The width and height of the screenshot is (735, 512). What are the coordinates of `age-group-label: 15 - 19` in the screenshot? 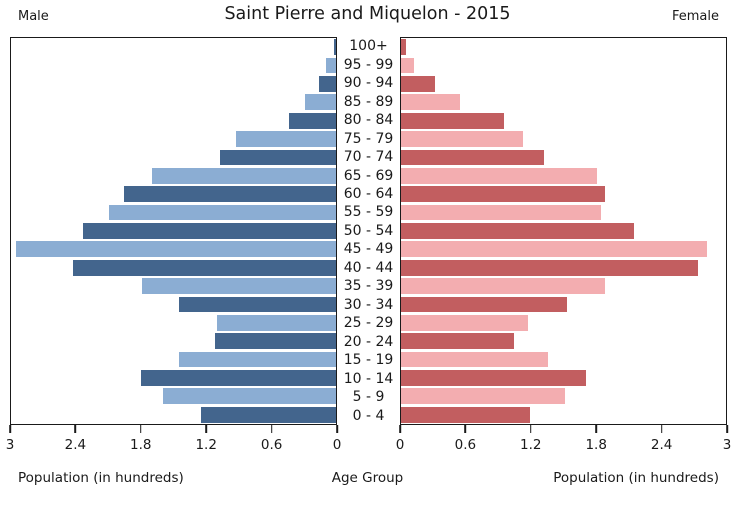 It's located at (368, 360).